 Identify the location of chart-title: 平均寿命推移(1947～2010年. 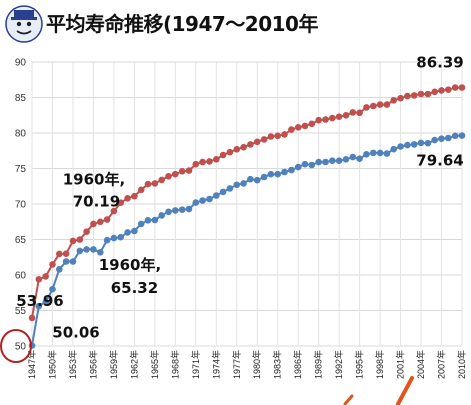
(182, 24).